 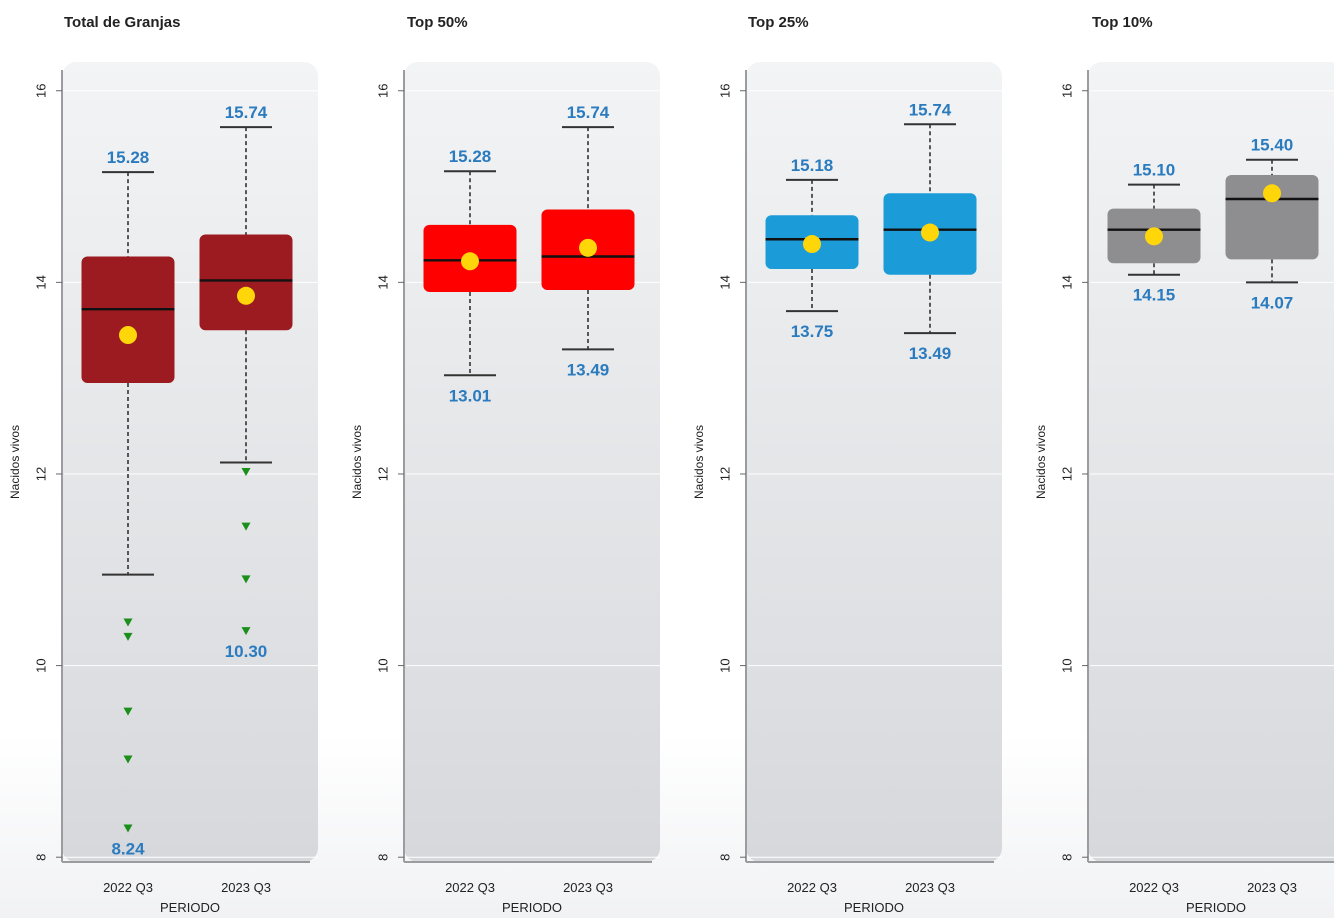 I want to click on value-label-low: 14.07, so click(x=1272, y=302).